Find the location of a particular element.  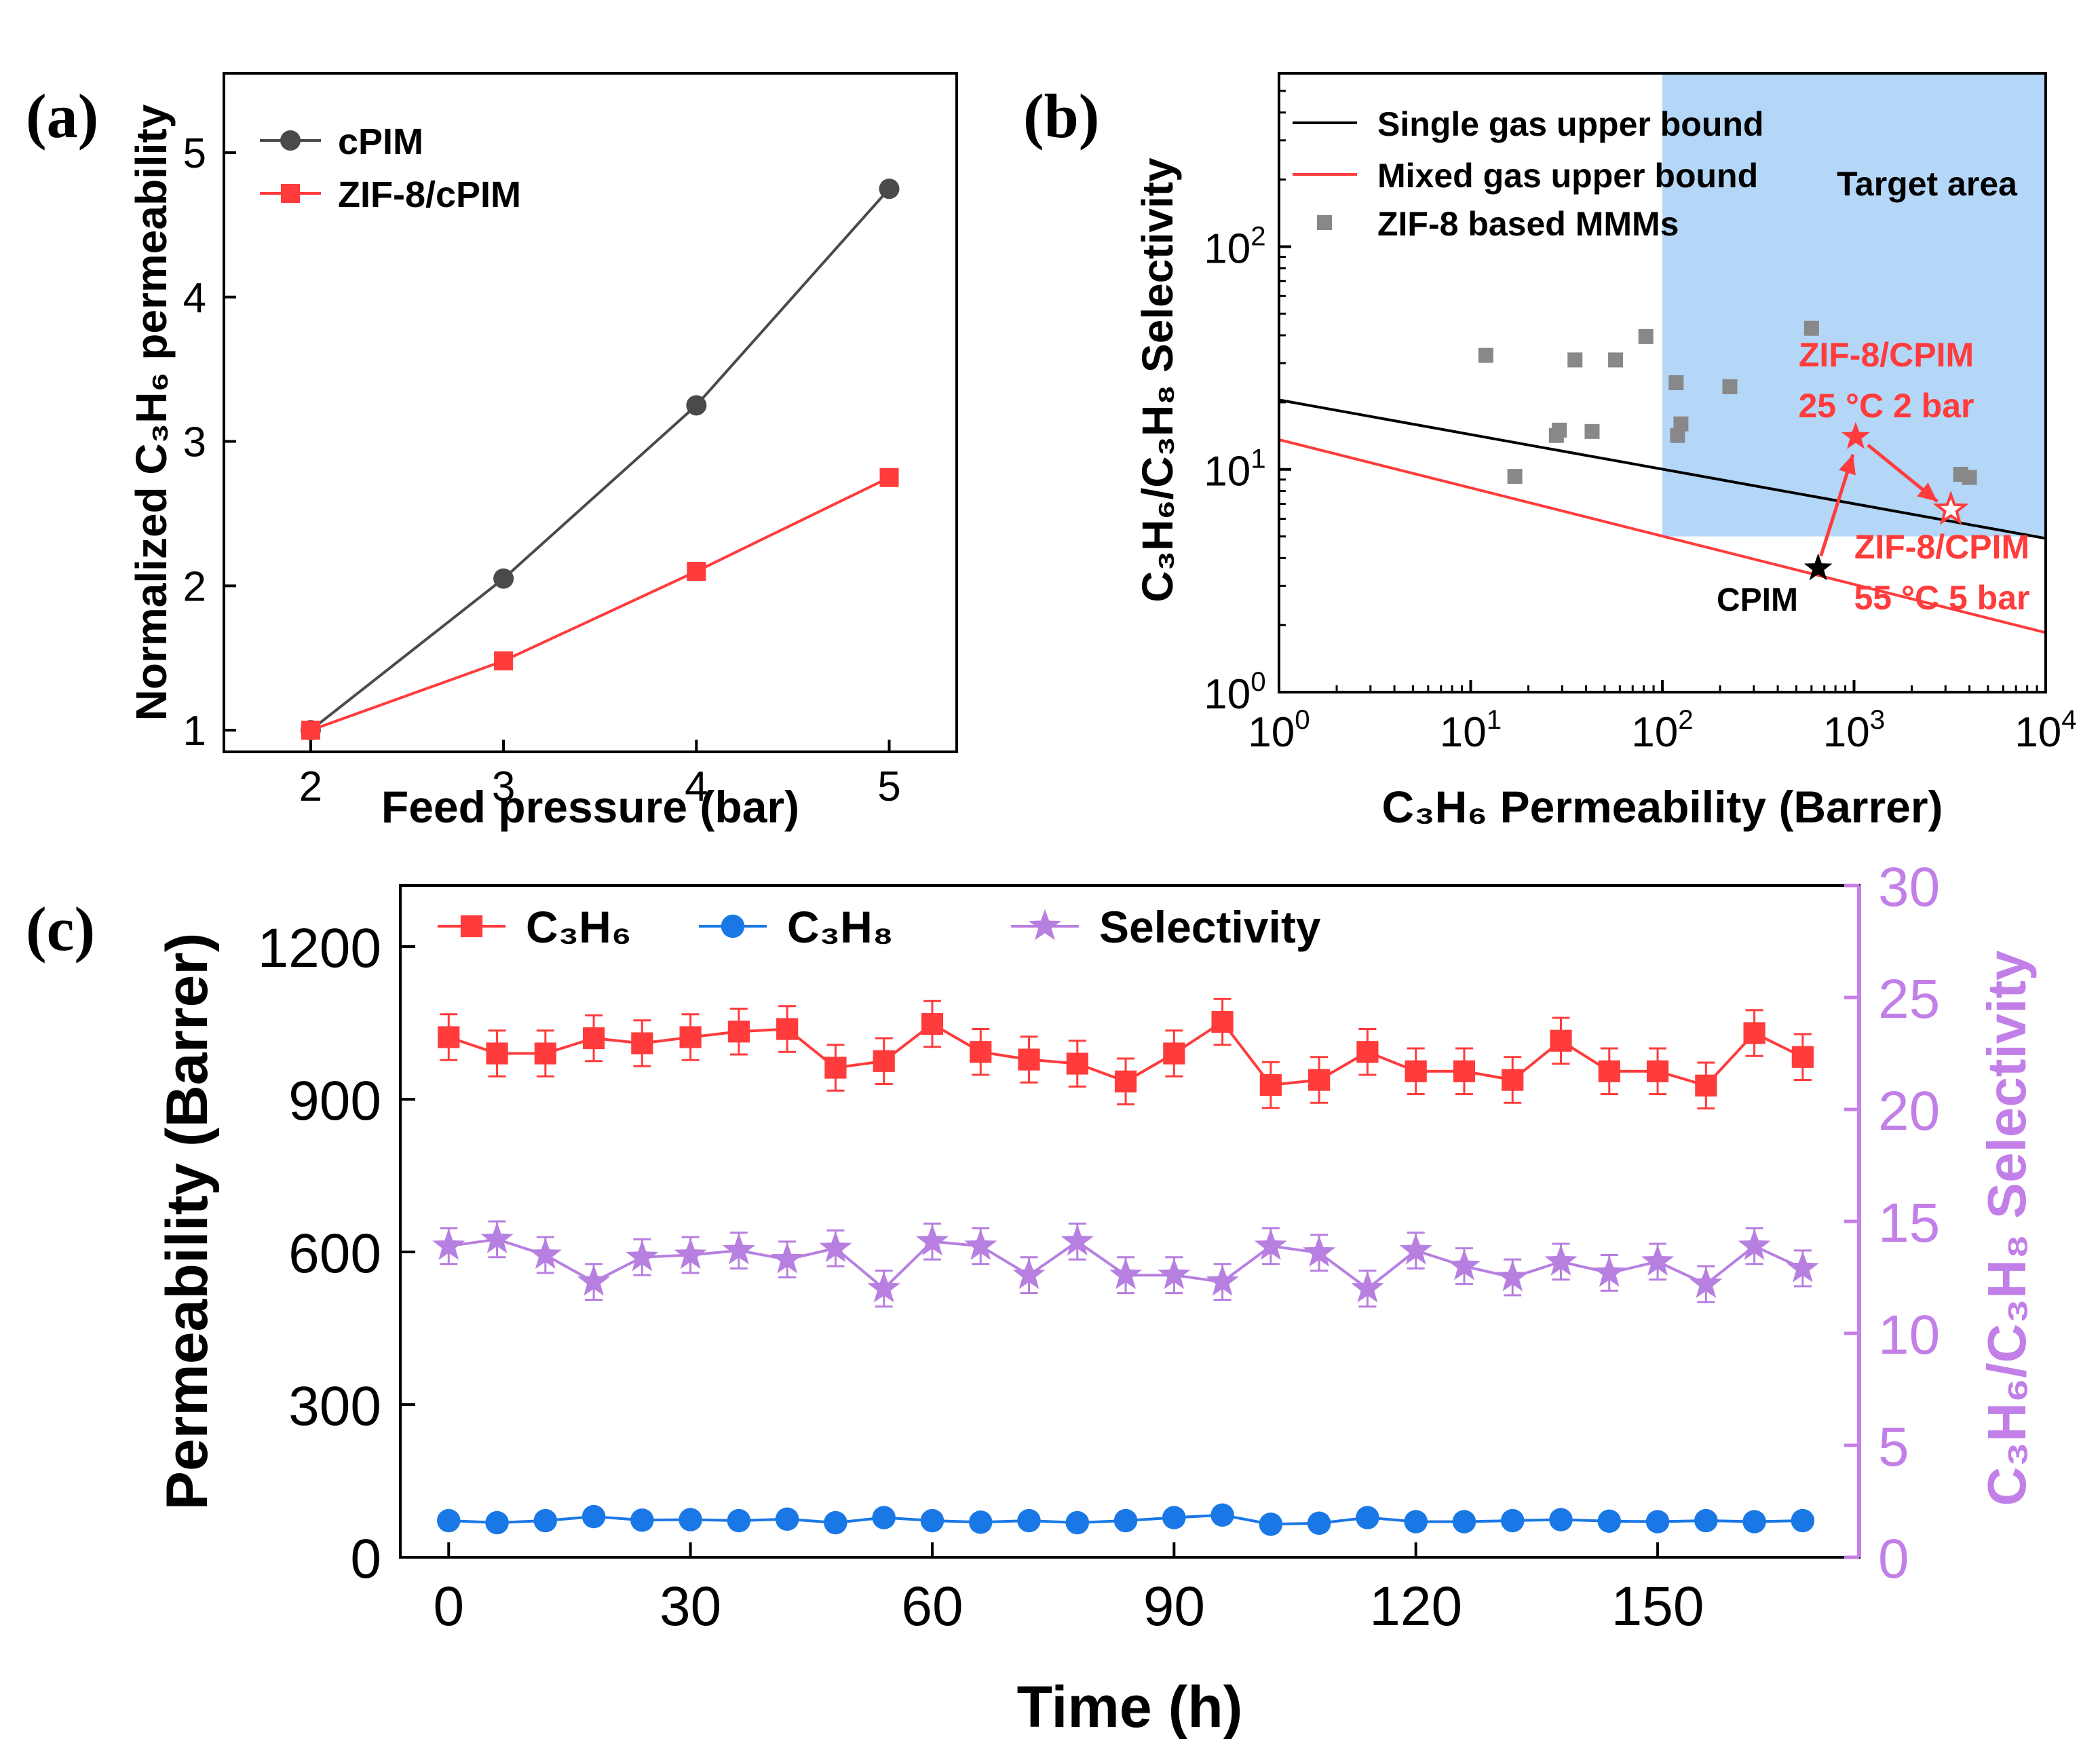

panel-label-c: (c) is located at coordinates (60, 929).